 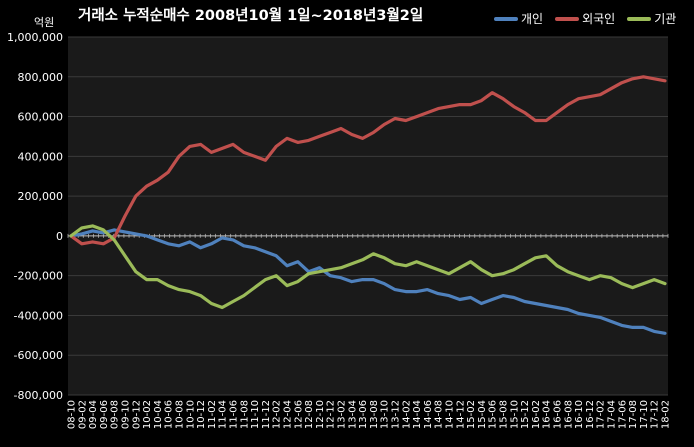 I want to click on x-tick-label: 17-12, so click(x=655, y=414).